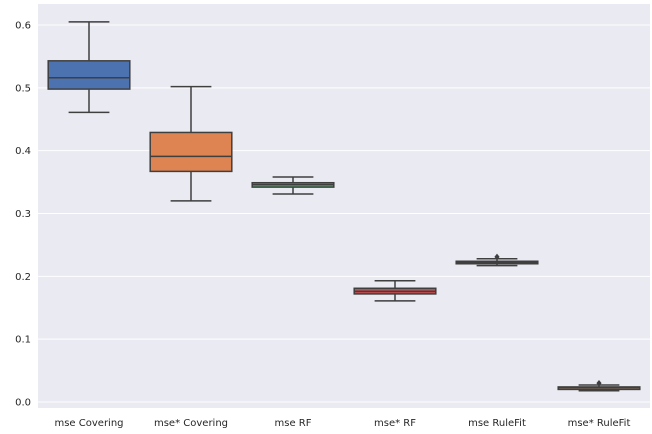 This screenshot has width=652, height=434. I want to click on x-tick-label: mse* RF, so click(395, 423).